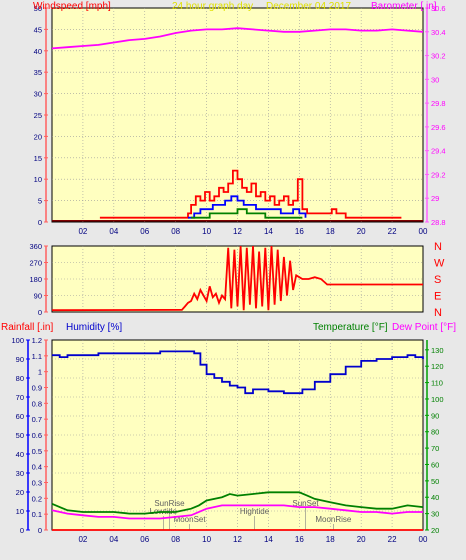 Image resolution: width=466 pixels, height=560 pixels. Describe the element at coordinates (37, 498) in the screenshot. I see `y-tick-label: 0.2` at that location.